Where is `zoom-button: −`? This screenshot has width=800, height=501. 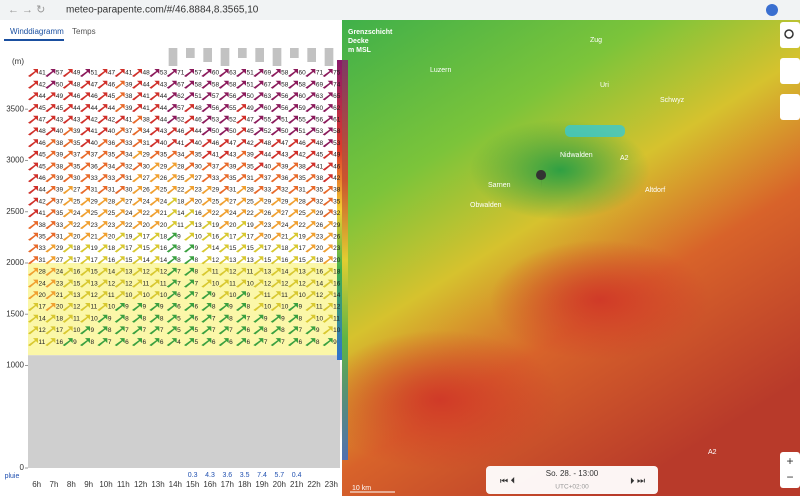 zoom-button: − is located at coordinates (789, 477).